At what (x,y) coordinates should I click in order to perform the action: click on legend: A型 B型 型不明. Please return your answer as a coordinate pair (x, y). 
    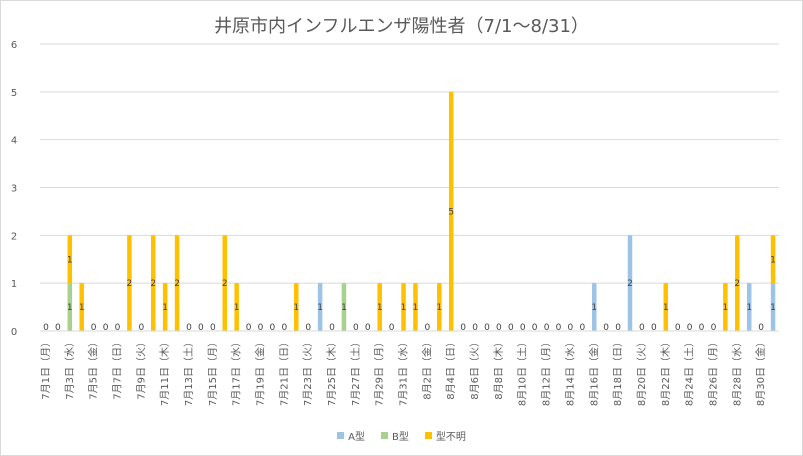
    Looking at the image, I should click on (401, 435).